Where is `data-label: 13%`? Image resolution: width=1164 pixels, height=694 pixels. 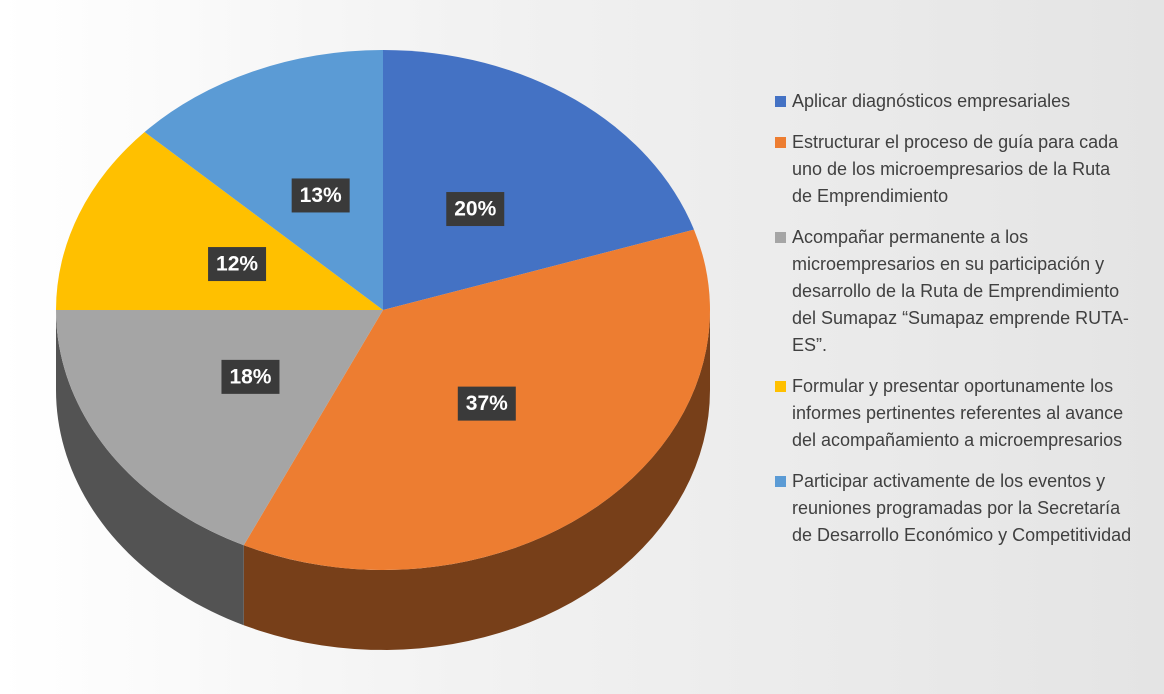 data-label: 13% is located at coordinates (321, 195).